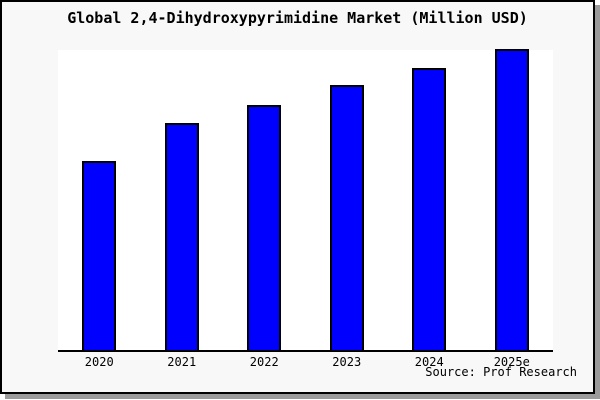 Image resolution: width=600 pixels, height=400 pixels. Describe the element at coordinates (99, 255) in the screenshot. I see `bar-2020` at that location.